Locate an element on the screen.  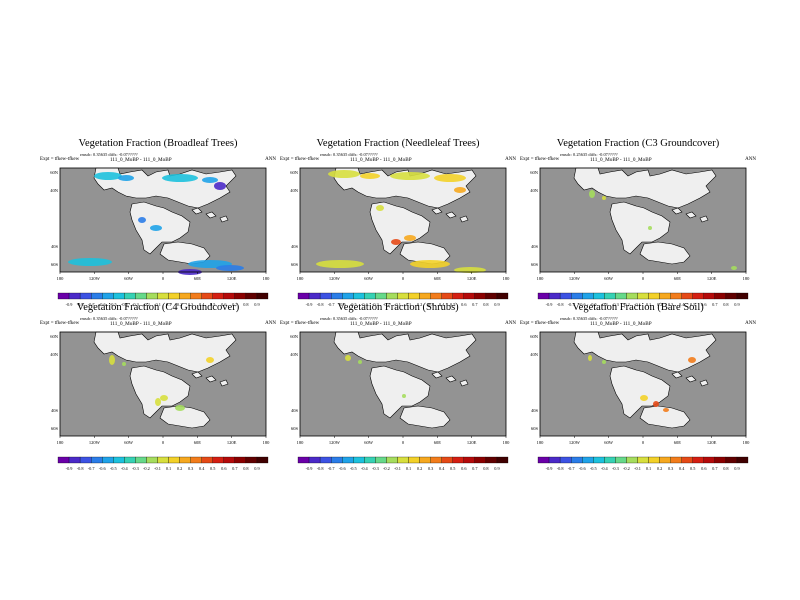
colorbar-label: 0.5 is located at coordinates (692, 304).